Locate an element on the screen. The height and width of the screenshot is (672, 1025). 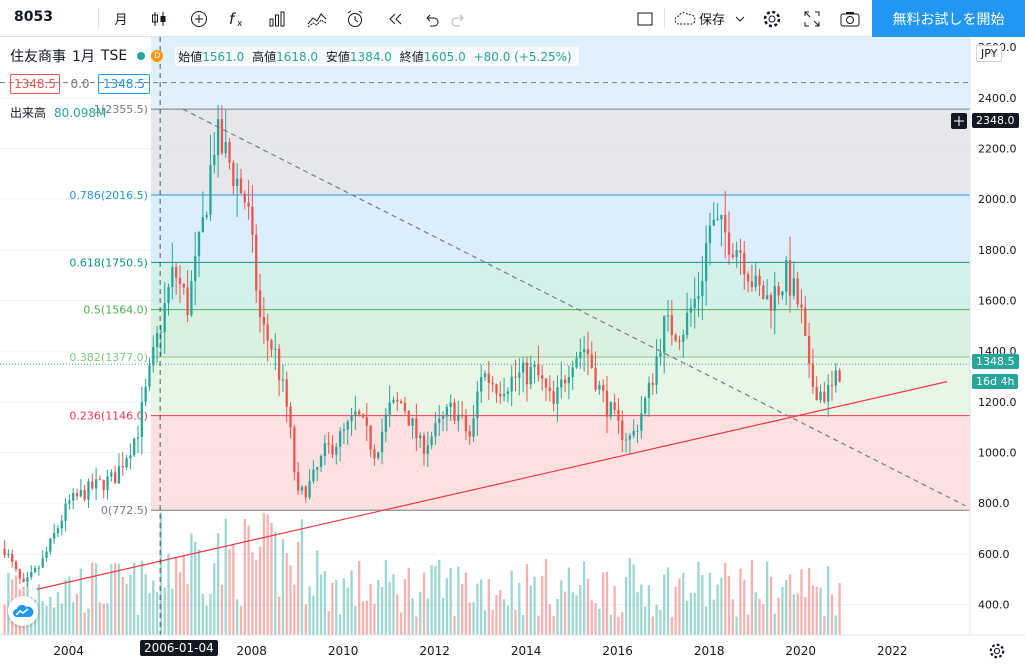
alarm-clock-icon is located at coordinates (355, 18).